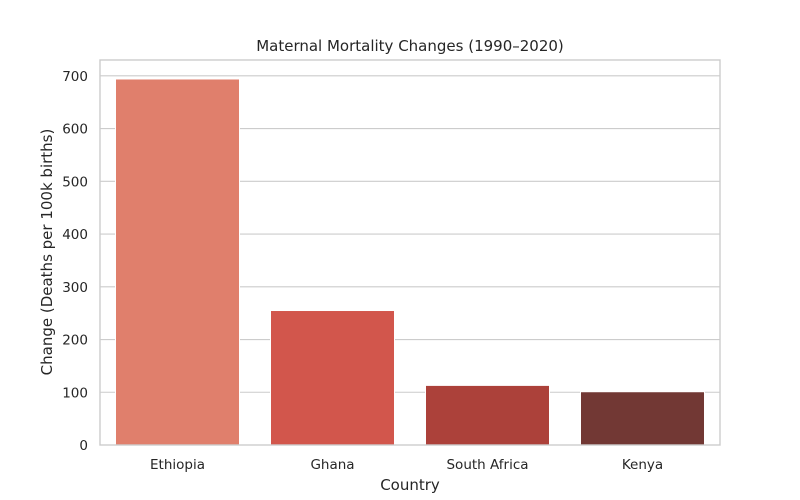  What do you see at coordinates (47, 252) in the screenshot?
I see `y-axis-label: Change (Deaths per 100k births)` at bounding box center [47, 252].